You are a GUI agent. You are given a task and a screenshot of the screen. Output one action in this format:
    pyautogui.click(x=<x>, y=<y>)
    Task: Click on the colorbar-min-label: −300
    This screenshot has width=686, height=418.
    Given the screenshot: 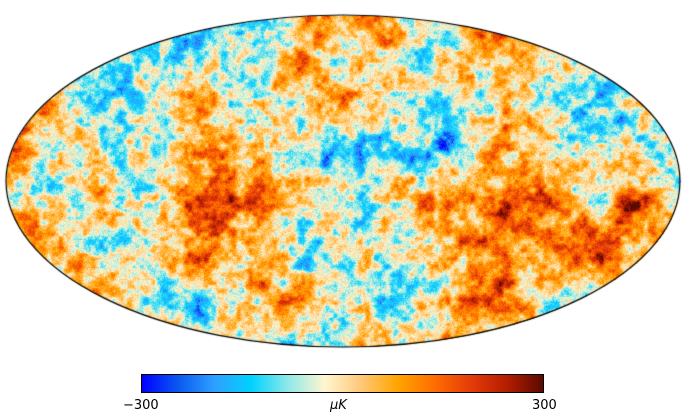 What is the action you would take?
    pyautogui.click(x=141, y=405)
    